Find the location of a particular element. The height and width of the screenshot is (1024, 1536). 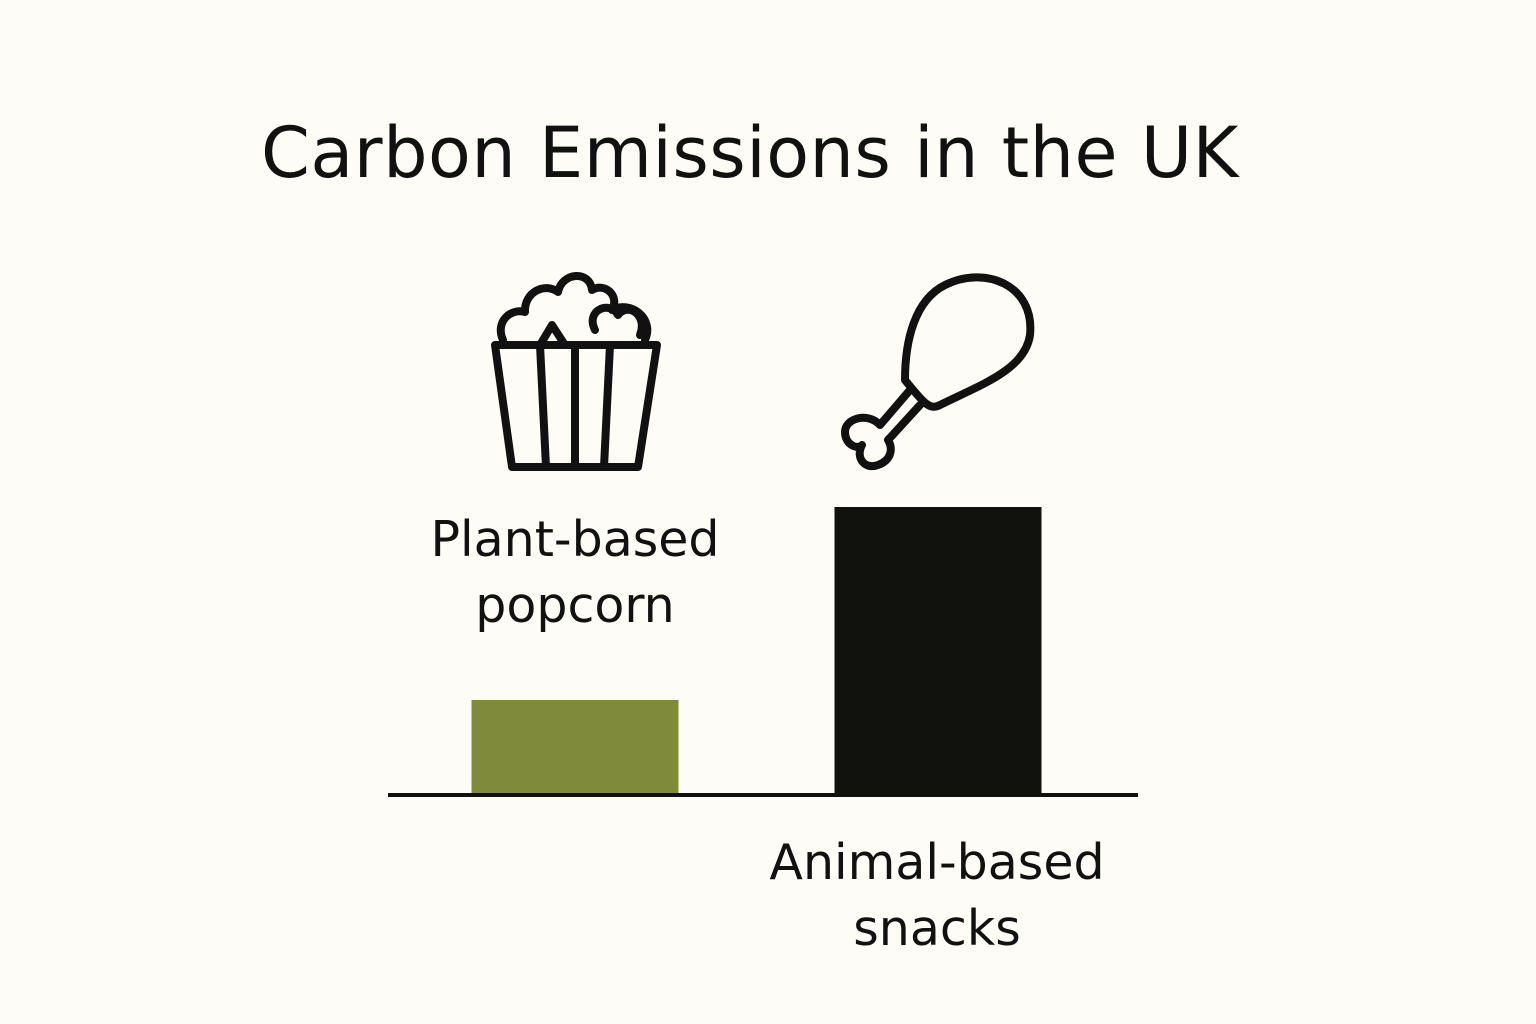

drumstick-icon is located at coordinates (938, 372).